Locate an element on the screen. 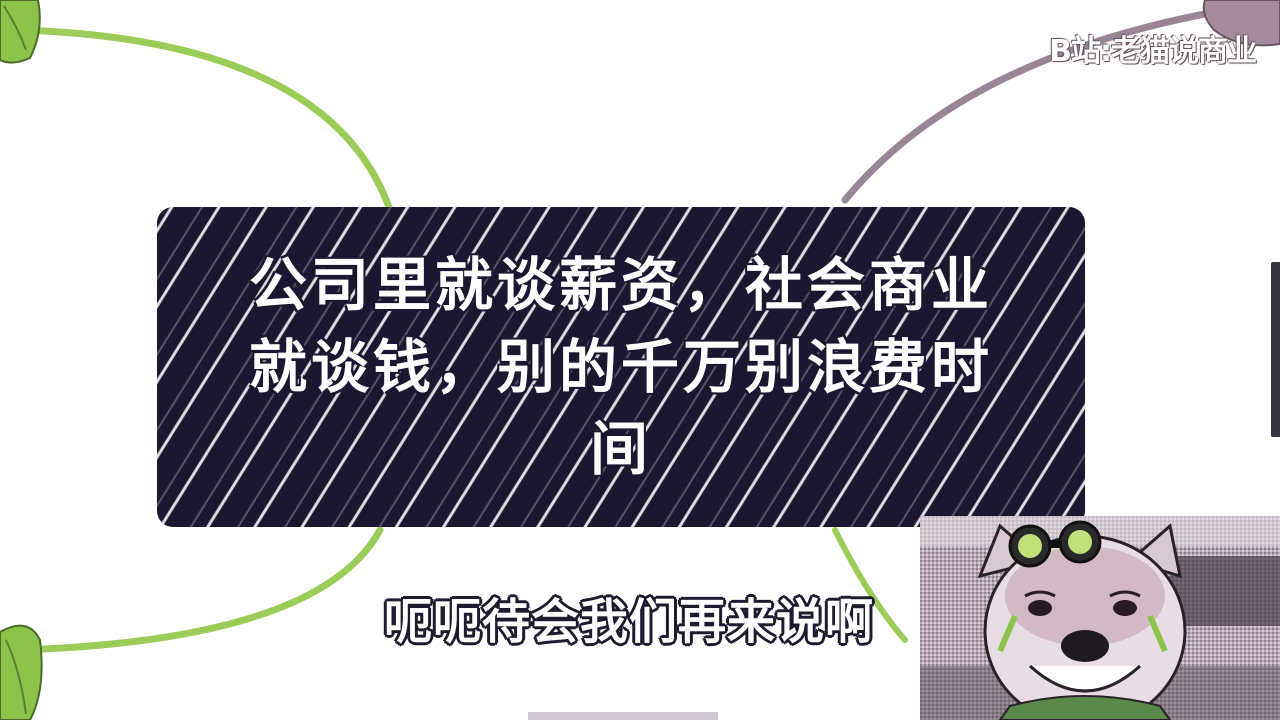 The height and width of the screenshot is (720, 1280). dog-mascot-with-goggles-icon is located at coordinates (1100, 618).